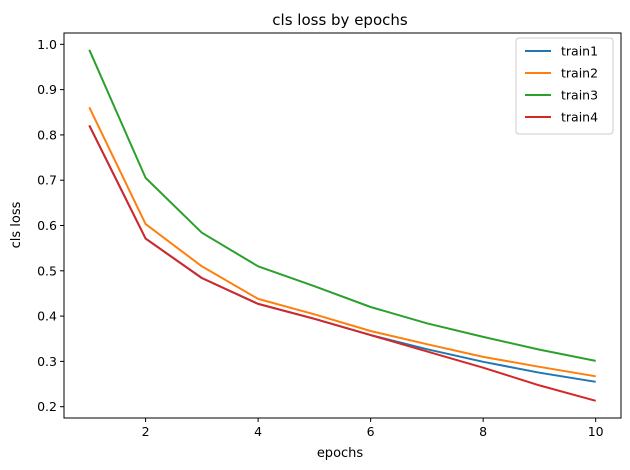  I want to click on legend-label-train2: train2, so click(579, 73).